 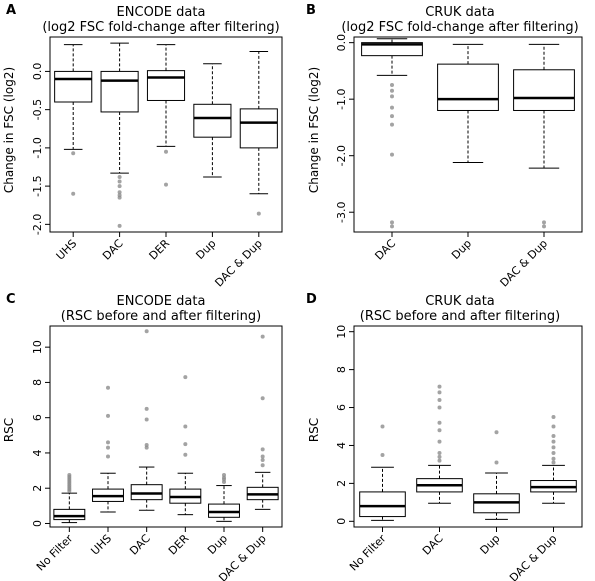 What do you see at coordinates (160, 250) in the screenshot?
I see `x-tick-label: DER` at bounding box center [160, 250].